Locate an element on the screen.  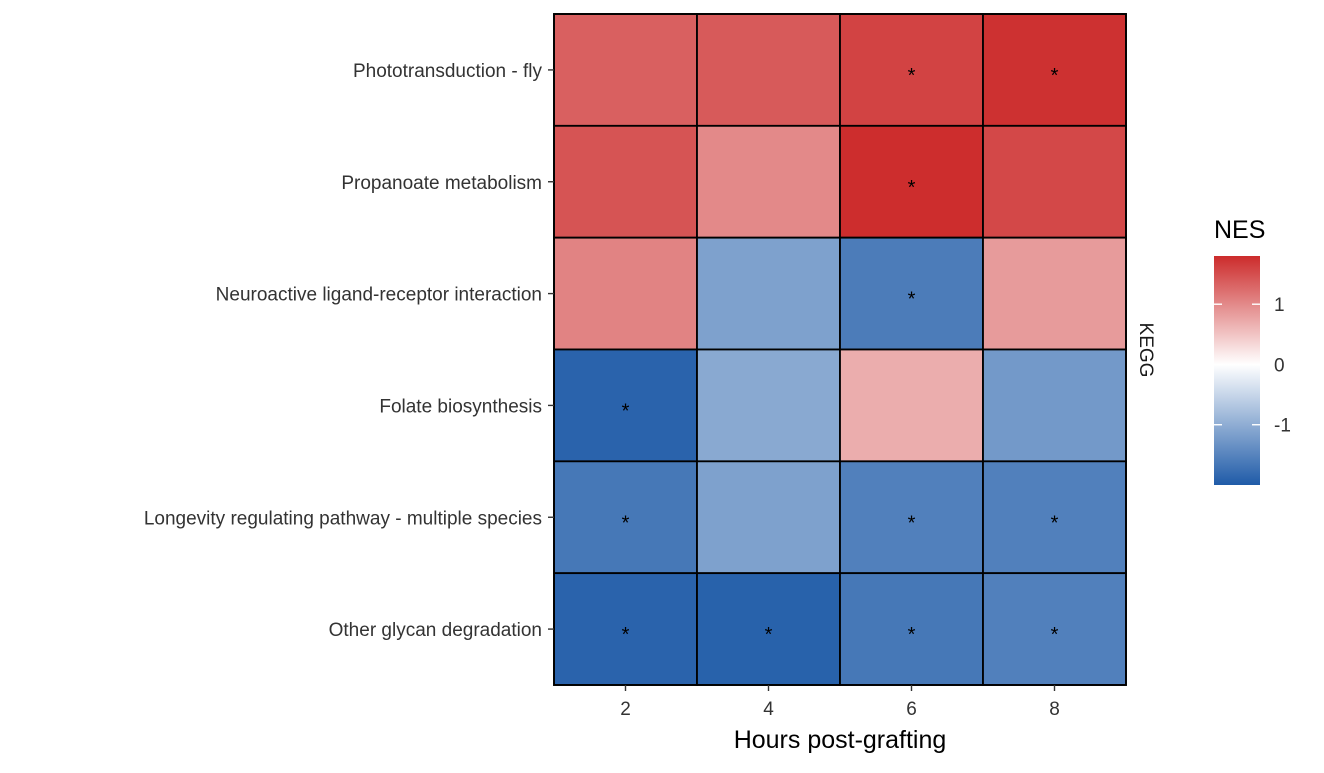
legend-colorbar is located at coordinates (1237, 370).